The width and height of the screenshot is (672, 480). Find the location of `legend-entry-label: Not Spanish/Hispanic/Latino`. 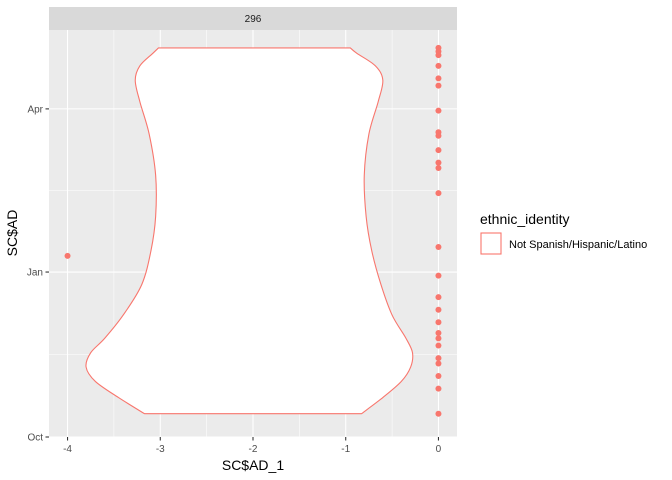

legend-entry-label: Not Spanish/Hispanic/Latino is located at coordinates (578, 245).